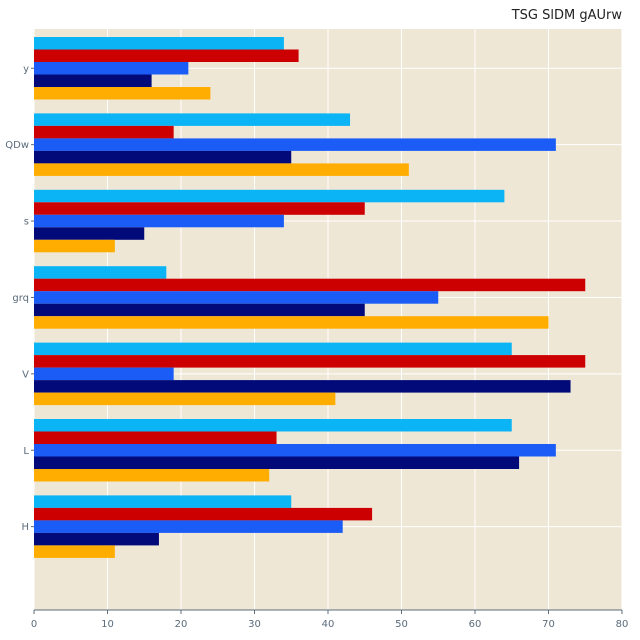 The image size is (640, 640). I want to click on y-tick-label: V, so click(25, 374).